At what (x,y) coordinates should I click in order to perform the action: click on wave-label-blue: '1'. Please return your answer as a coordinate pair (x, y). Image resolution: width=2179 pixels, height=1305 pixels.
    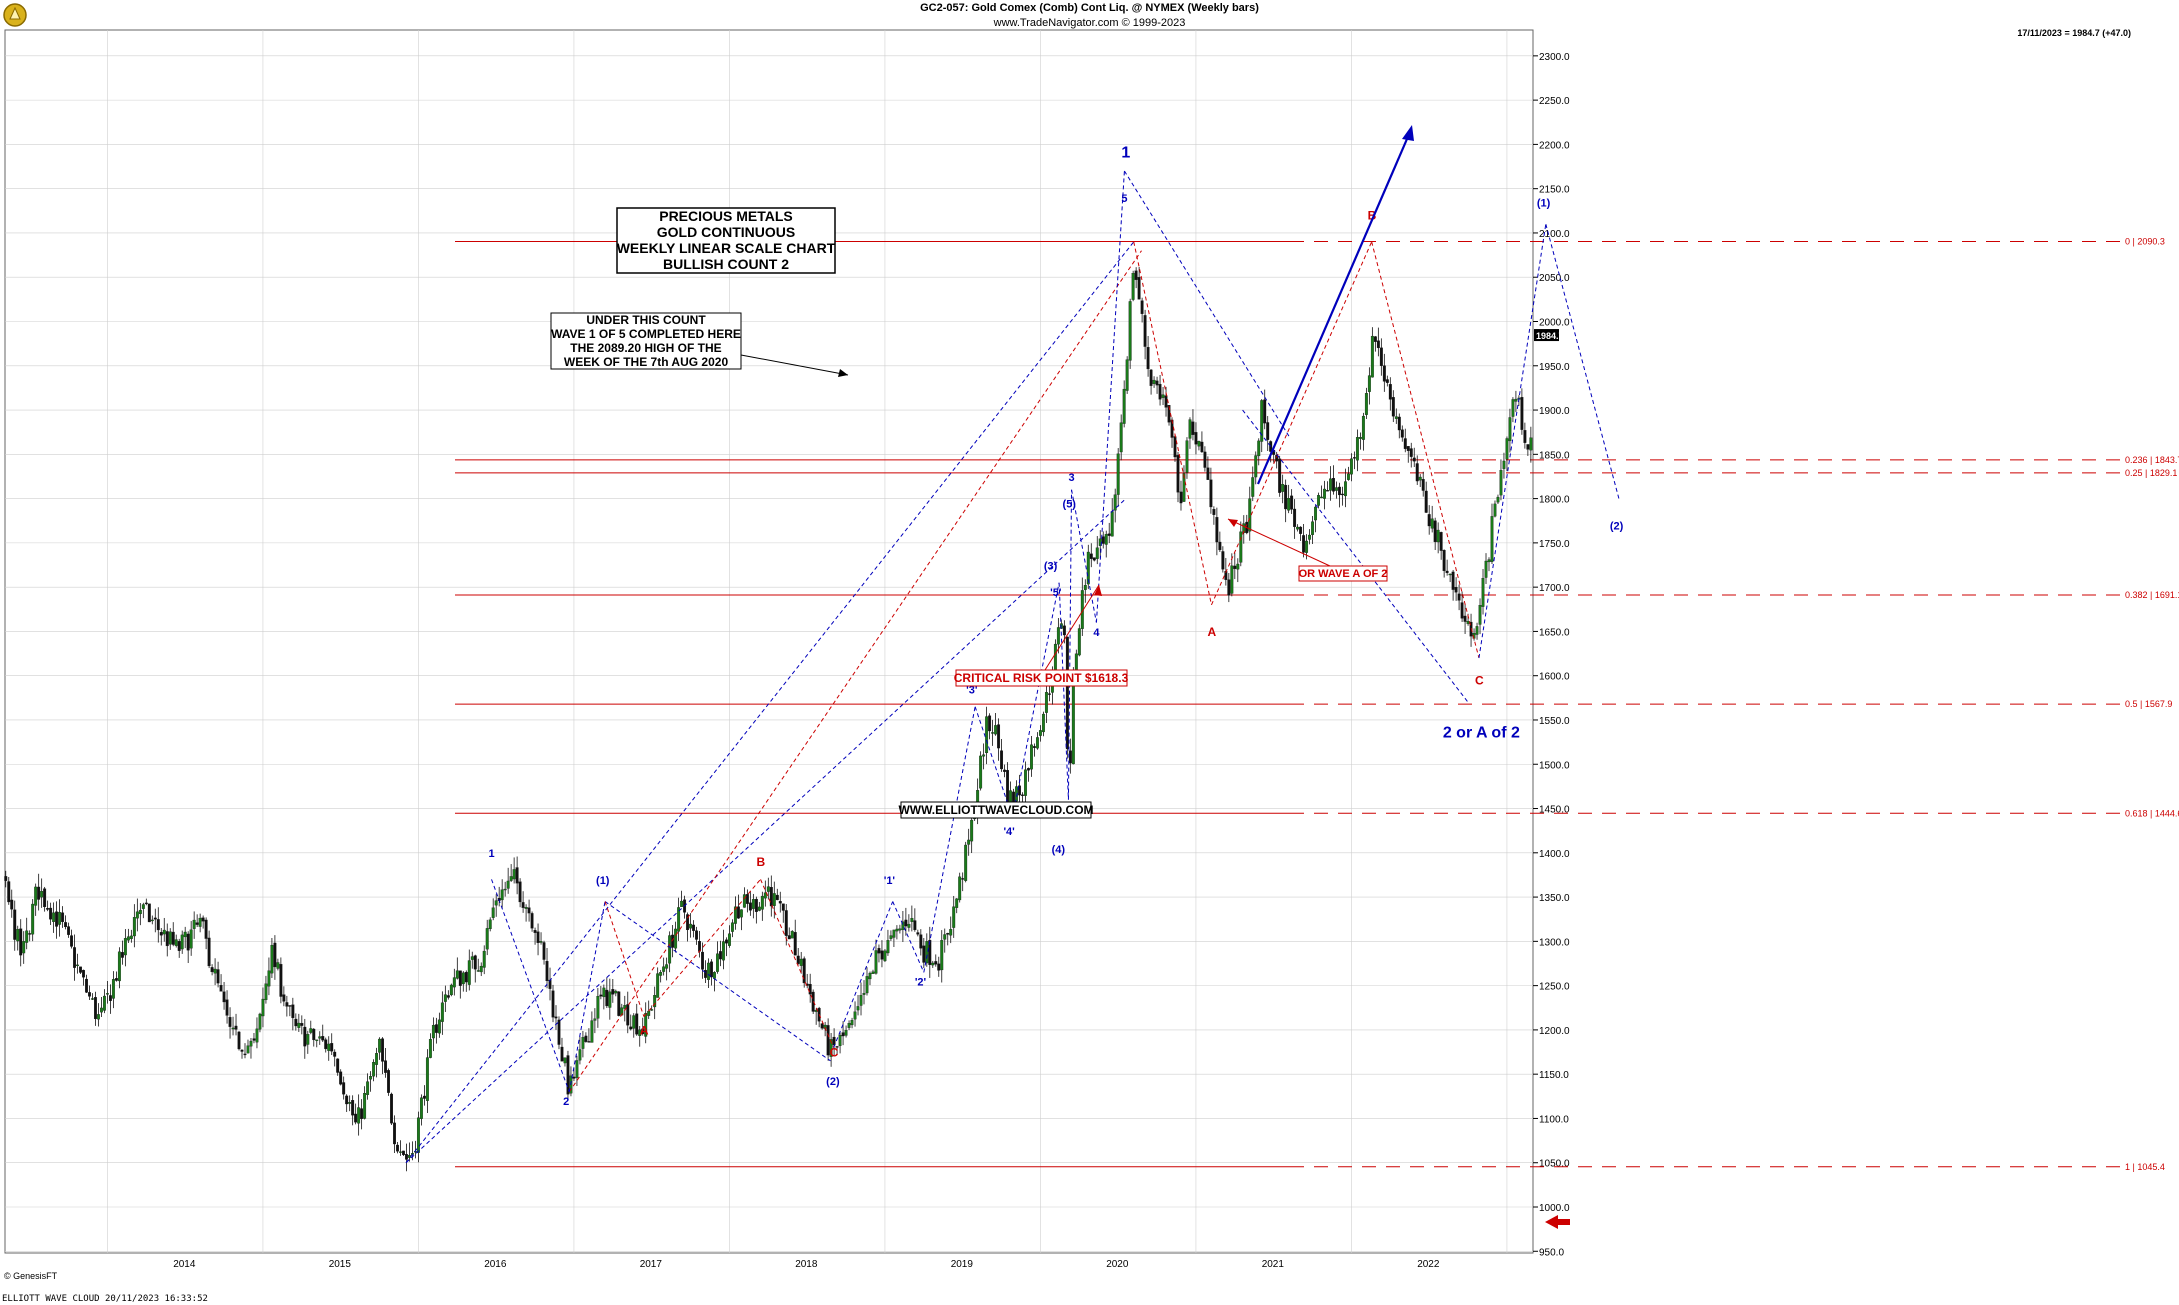
    Looking at the image, I should click on (890, 881).